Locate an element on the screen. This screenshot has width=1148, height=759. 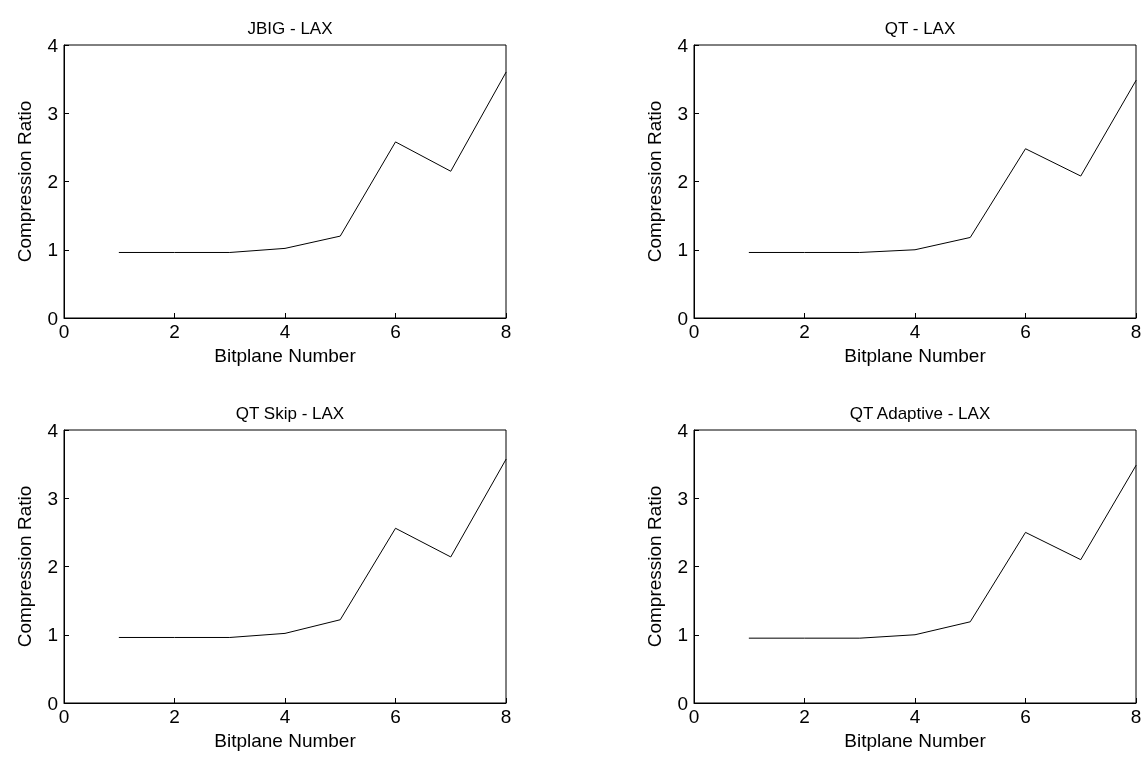
chart-title: QT Adaptive - LAX is located at coordinates (920, 413).